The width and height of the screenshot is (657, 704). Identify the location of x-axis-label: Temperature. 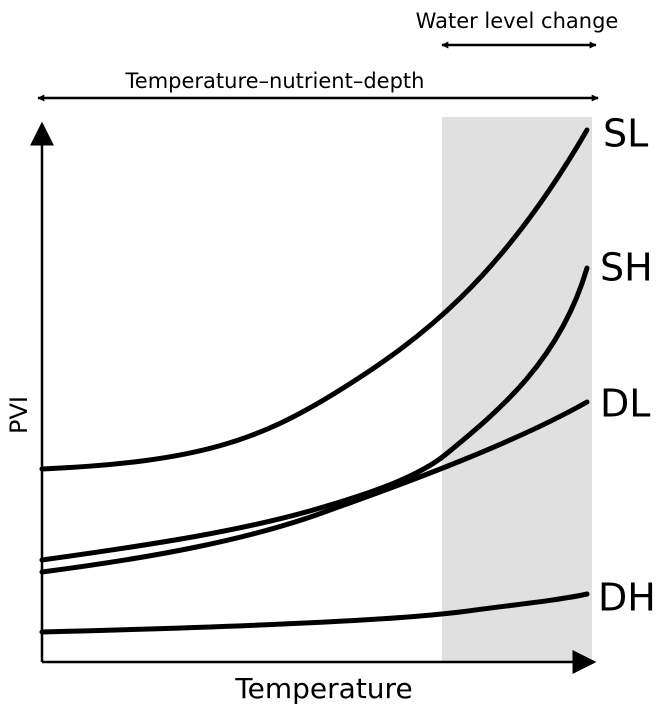
(323, 688).